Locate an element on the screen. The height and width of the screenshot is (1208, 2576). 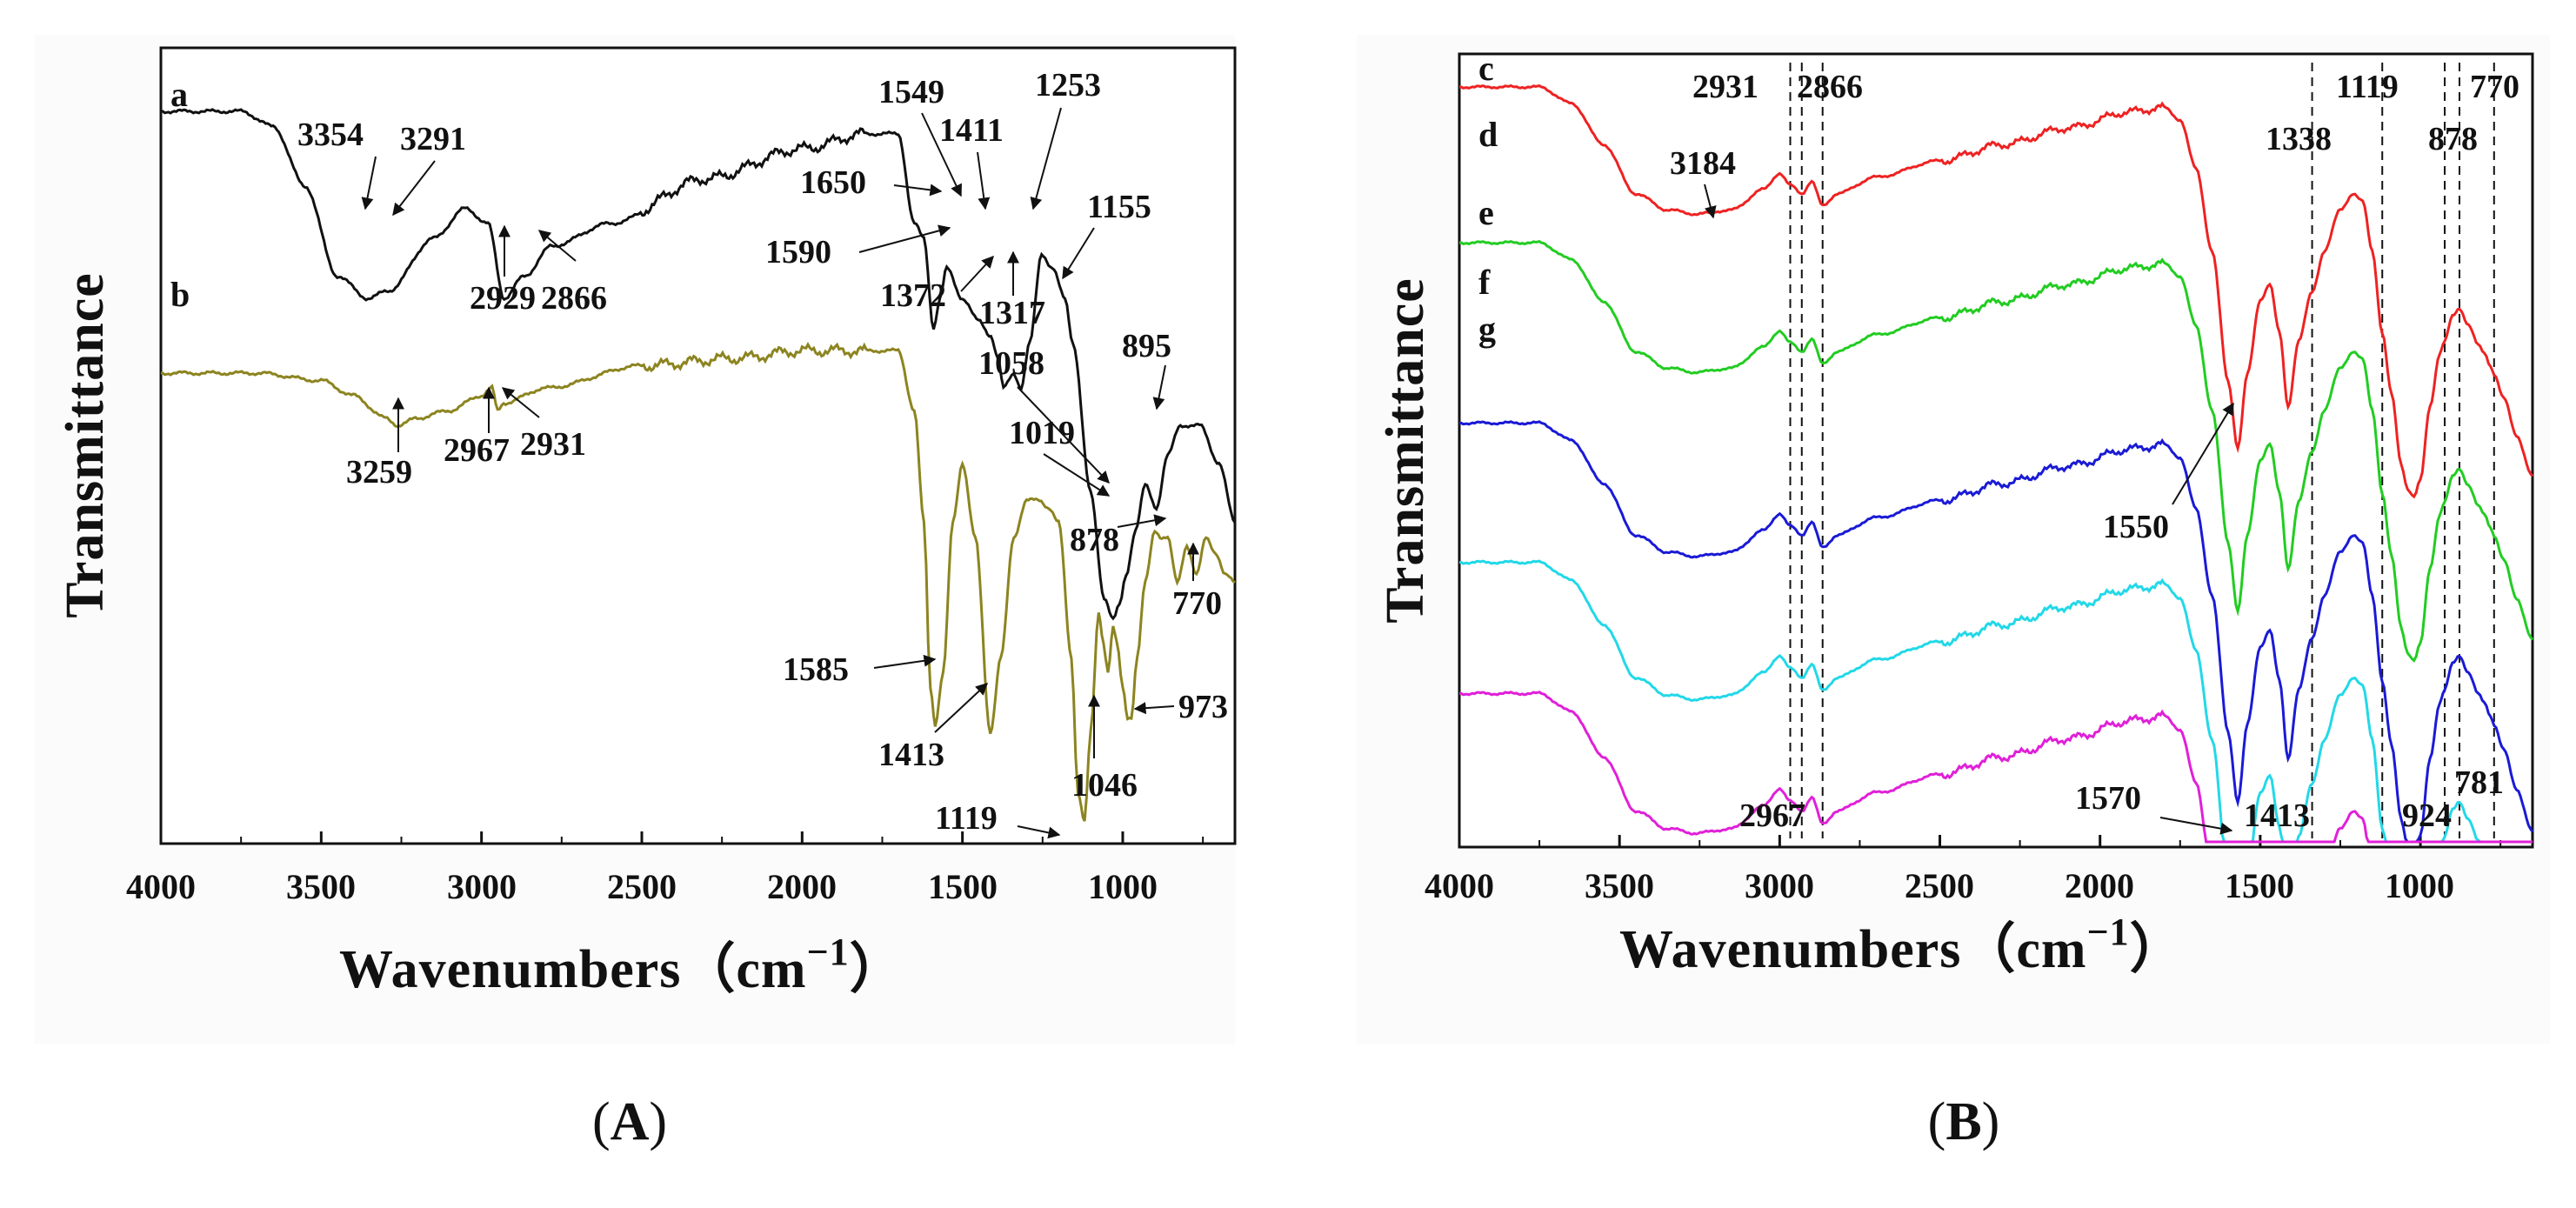
peak-label-1411: 1411 is located at coordinates (971, 130).